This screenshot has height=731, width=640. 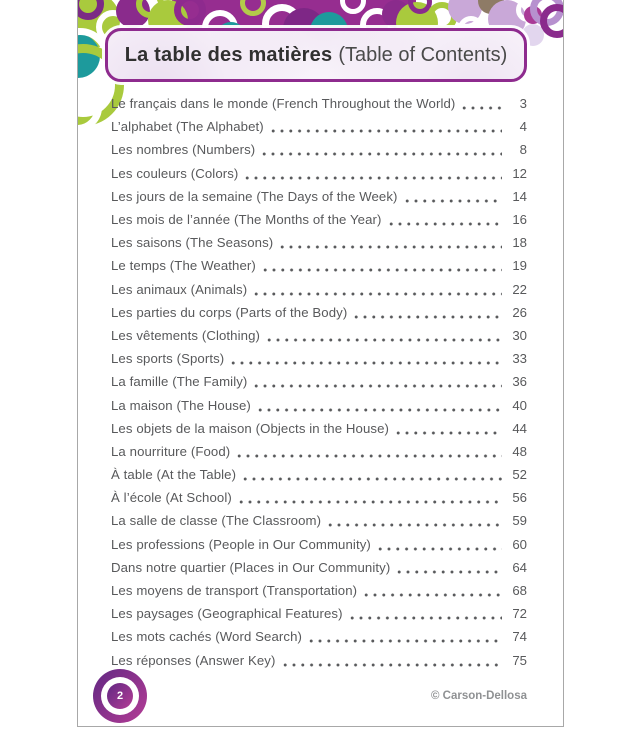 I want to click on toc-row: Les animaux (Animals) 22, so click(x=319, y=289).